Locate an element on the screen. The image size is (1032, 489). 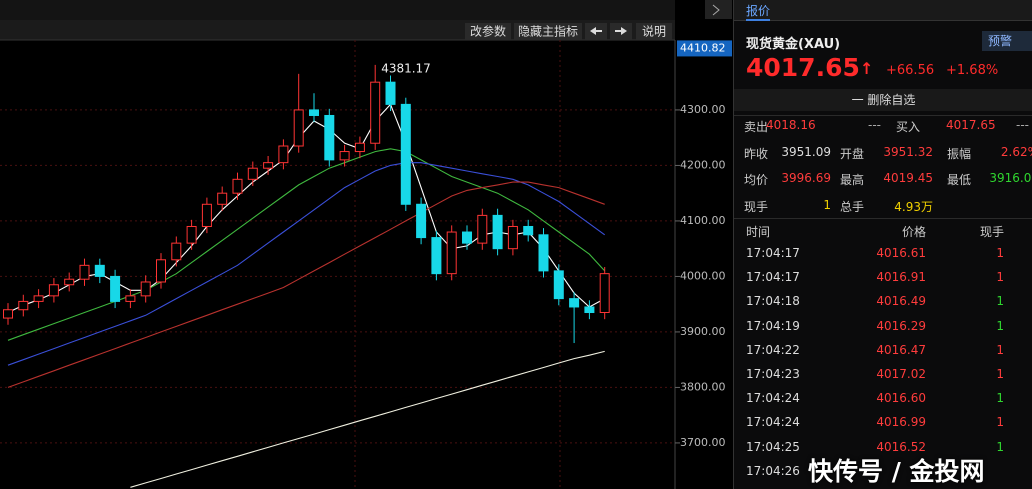
tick-time: 17:04:26 is located at coordinates (773, 470).